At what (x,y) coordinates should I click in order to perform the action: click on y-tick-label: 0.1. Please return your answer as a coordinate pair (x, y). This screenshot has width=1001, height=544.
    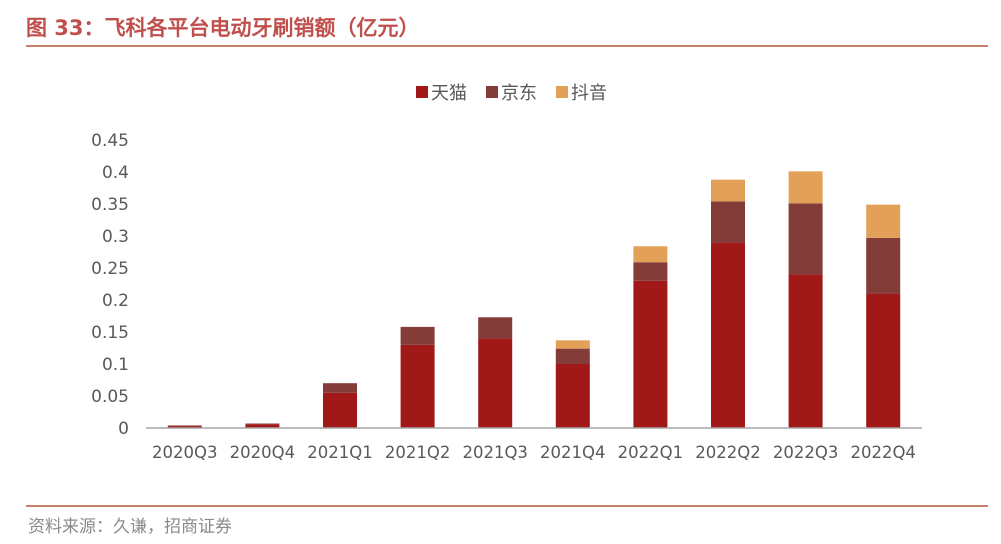
    Looking at the image, I should click on (115, 365).